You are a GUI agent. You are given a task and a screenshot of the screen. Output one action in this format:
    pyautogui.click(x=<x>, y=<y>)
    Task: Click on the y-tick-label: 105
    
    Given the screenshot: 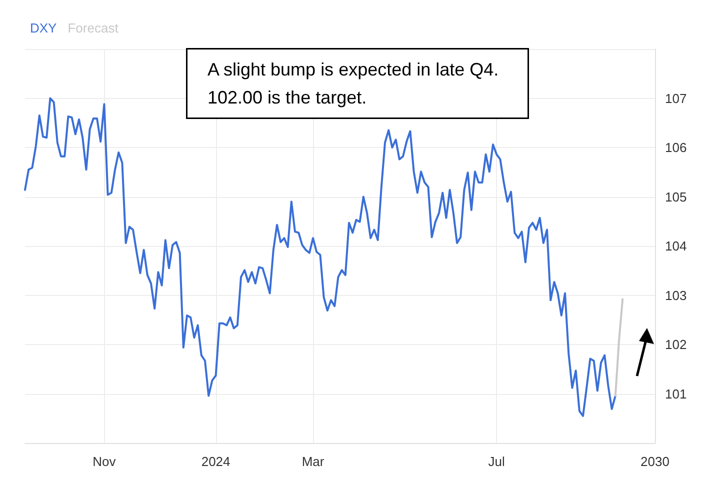 What is the action you would take?
    pyautogui.click(x=676, y=196)
    